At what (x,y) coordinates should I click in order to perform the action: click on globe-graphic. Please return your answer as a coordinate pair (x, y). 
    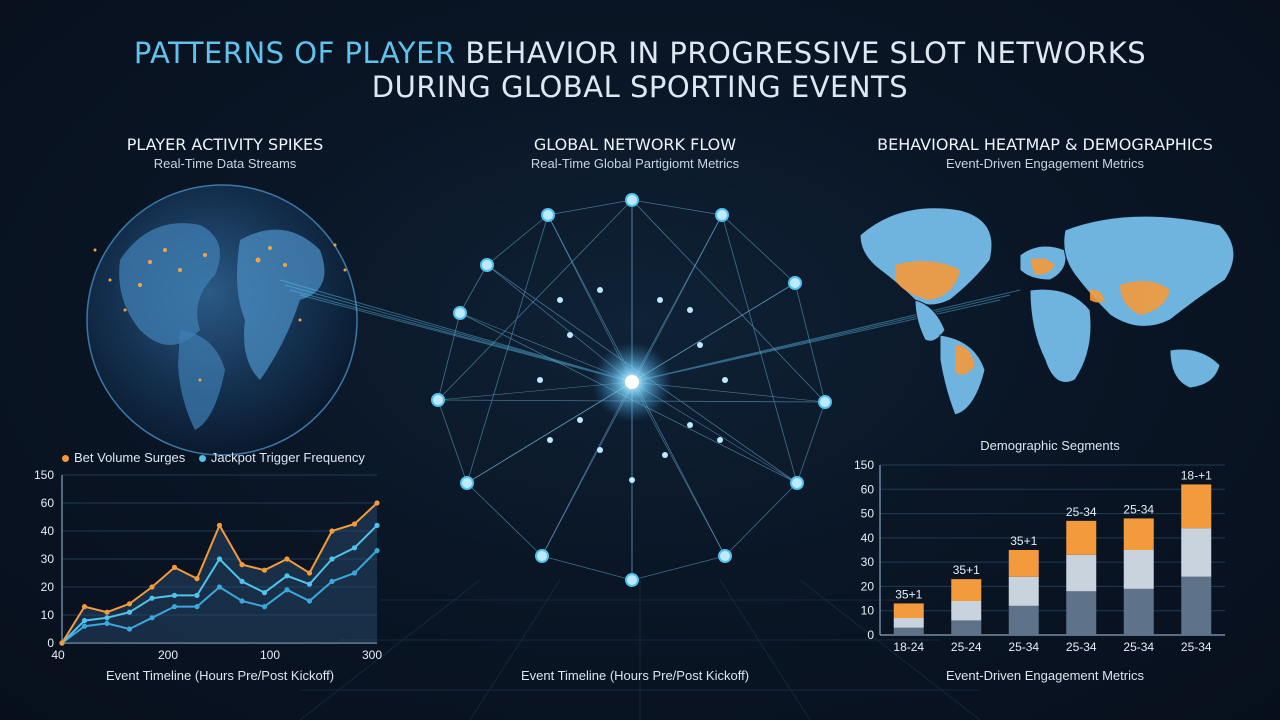
    Looking at the image, I should click on (222, 320).